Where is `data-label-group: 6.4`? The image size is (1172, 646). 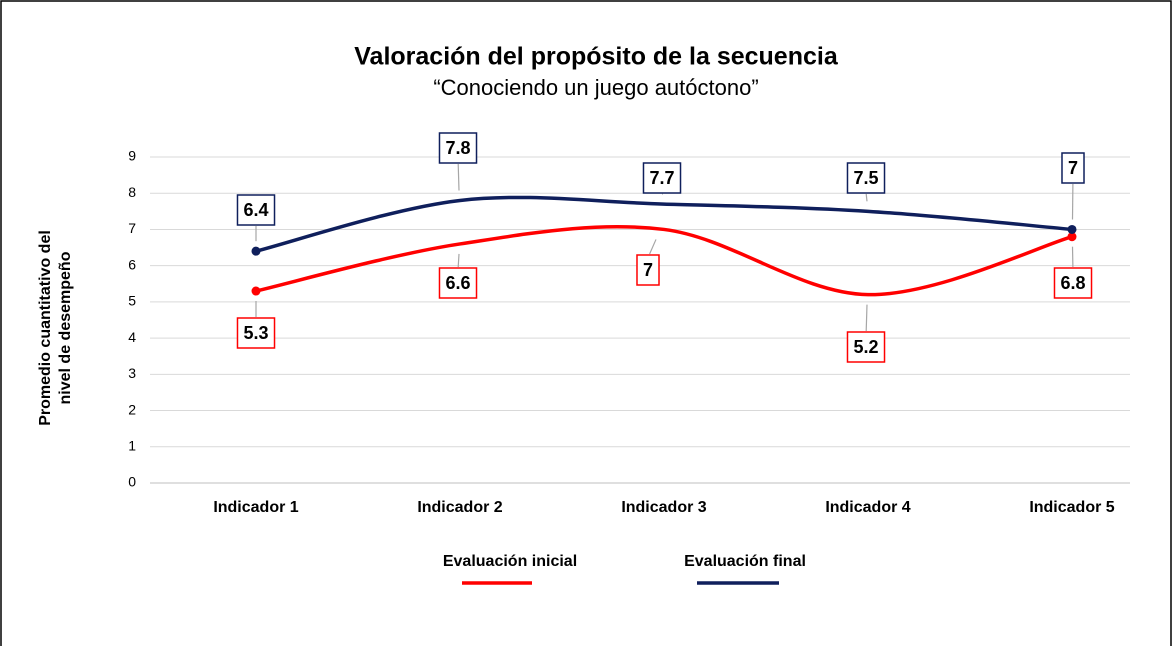
data-label-group: 6.4 is located at coordinates (256, 218).